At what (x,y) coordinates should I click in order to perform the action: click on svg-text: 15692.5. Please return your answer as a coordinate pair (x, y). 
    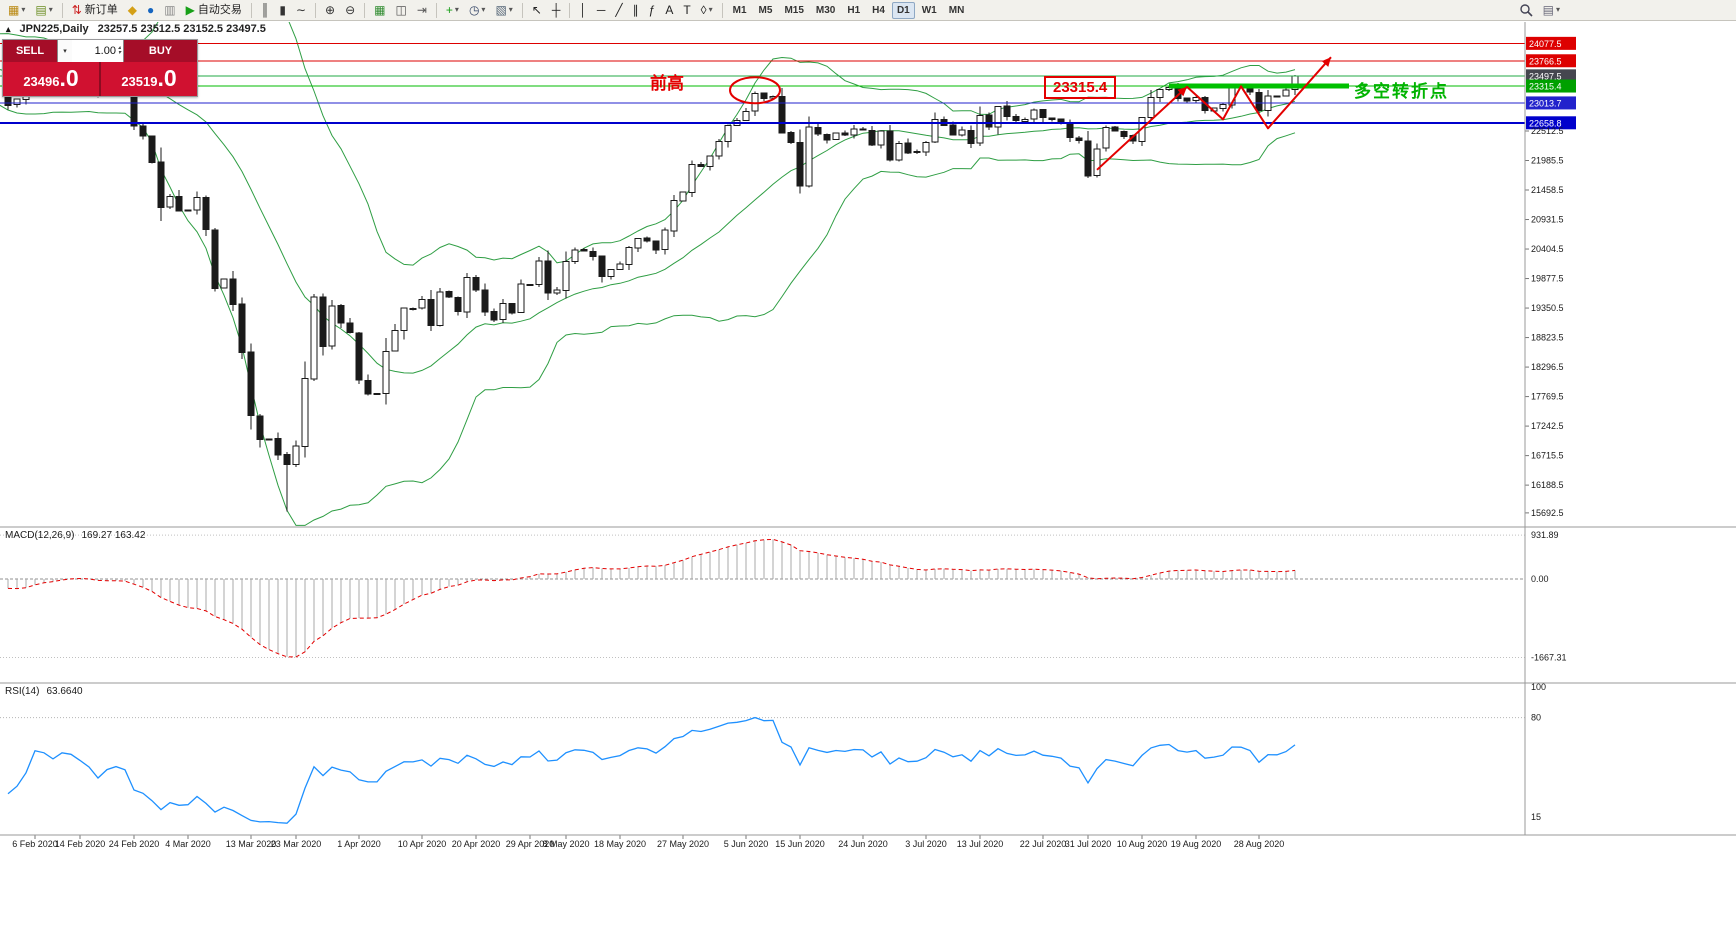
    Looking at the image, I should click on (1547, 513).